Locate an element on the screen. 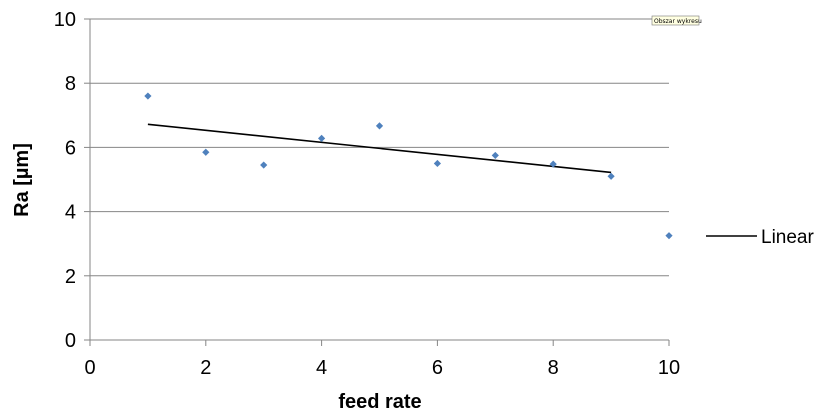 The width and height of the screenshot is (821, 415). legend: Linear is located at coordinates (760, 237).